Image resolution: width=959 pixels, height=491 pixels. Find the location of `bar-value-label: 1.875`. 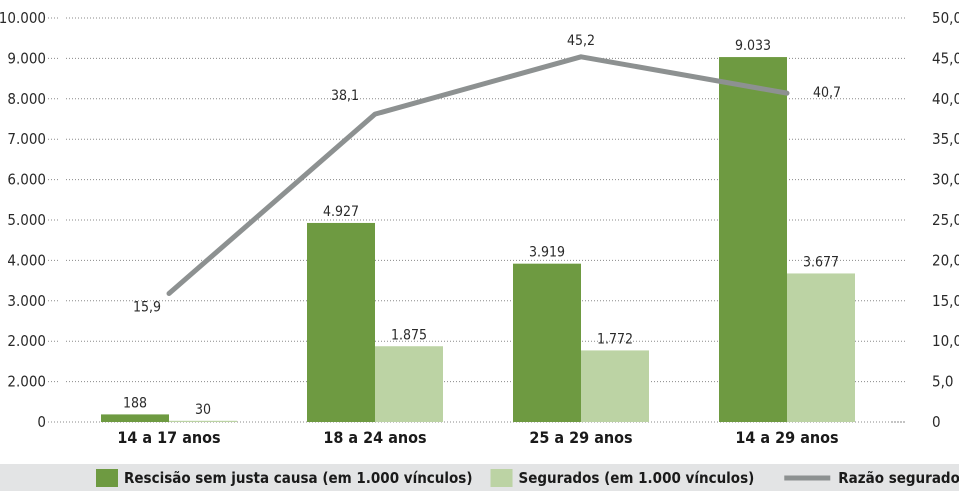

bar-value-label: 1.875 is located at coordinates (409, 335).